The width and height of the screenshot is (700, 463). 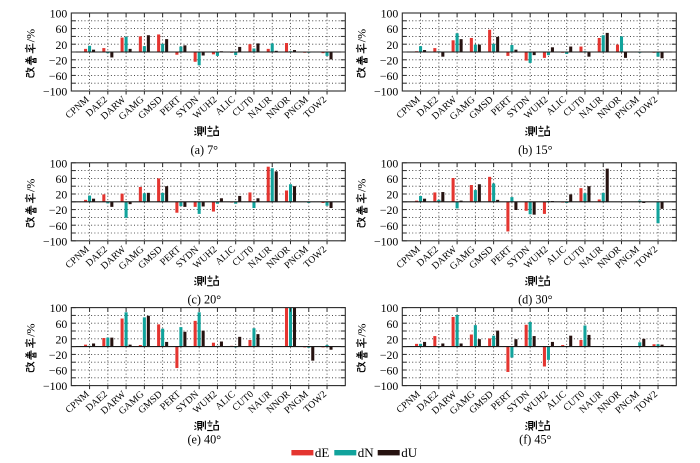 What do you see at coordinates (322, 452) in the screenshot?
I see `svg-text: dE` at bounding box center [322, 452].